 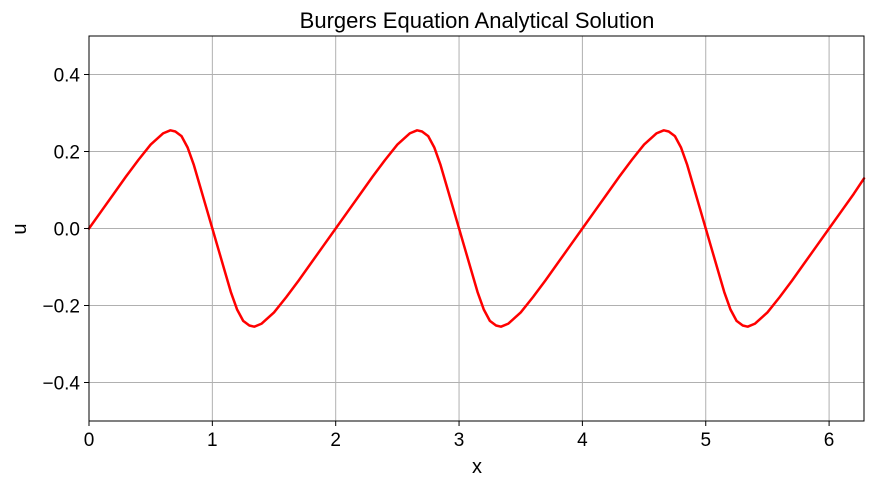 I want to click on x-tick-label: 5, so click(x=705, y=440).